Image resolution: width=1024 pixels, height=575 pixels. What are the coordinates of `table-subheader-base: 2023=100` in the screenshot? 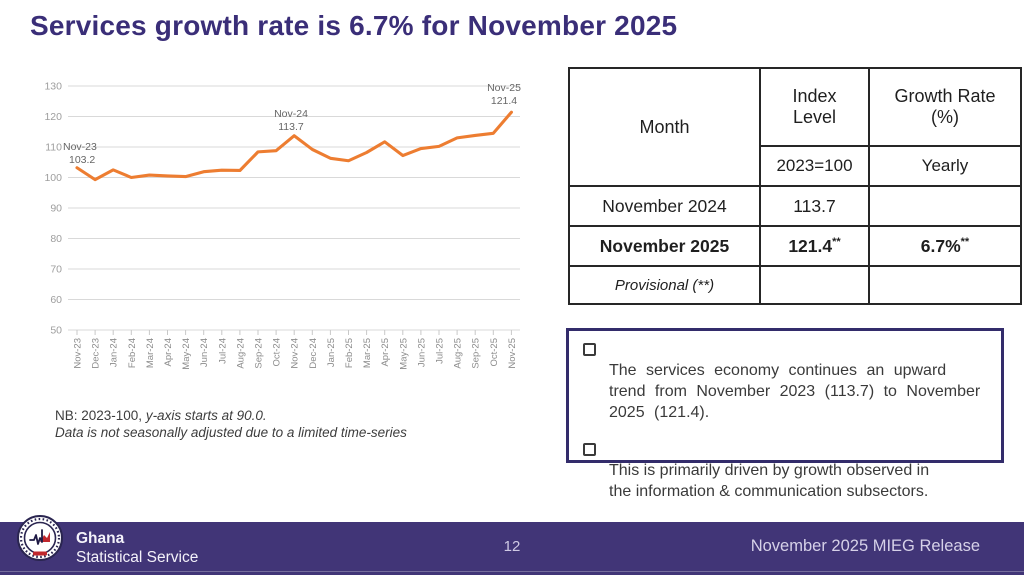 It's located at (814, 166).